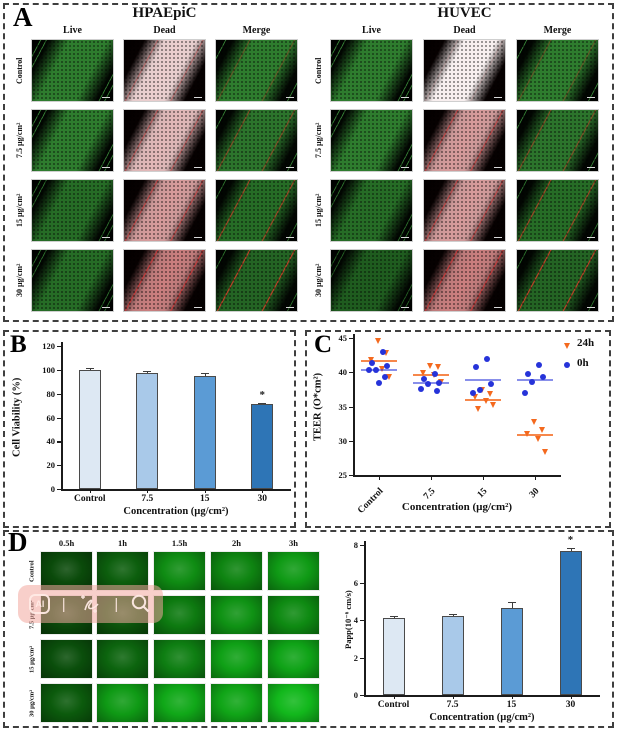 Image resolution: width=618 pixels, height=731 pixels. Describe the element at coordinates (164, 30) in the screenshot. I see `column-header-dead: Dead` at that location.